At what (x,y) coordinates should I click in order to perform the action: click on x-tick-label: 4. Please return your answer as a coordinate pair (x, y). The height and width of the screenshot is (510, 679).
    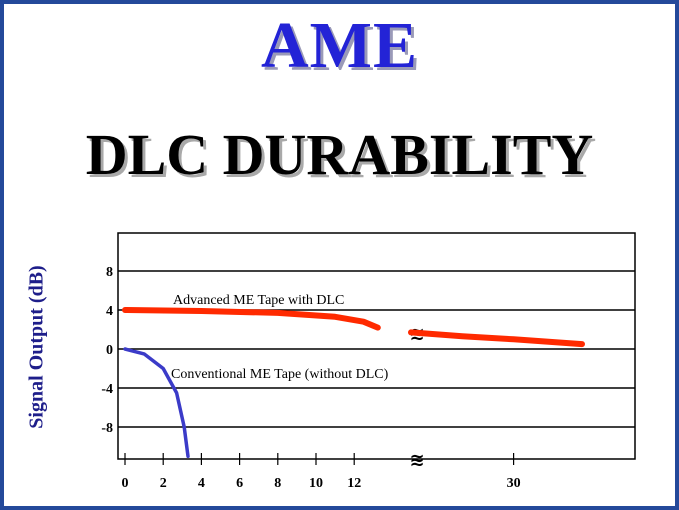
    Looking at the image, I should click on (201, 483).